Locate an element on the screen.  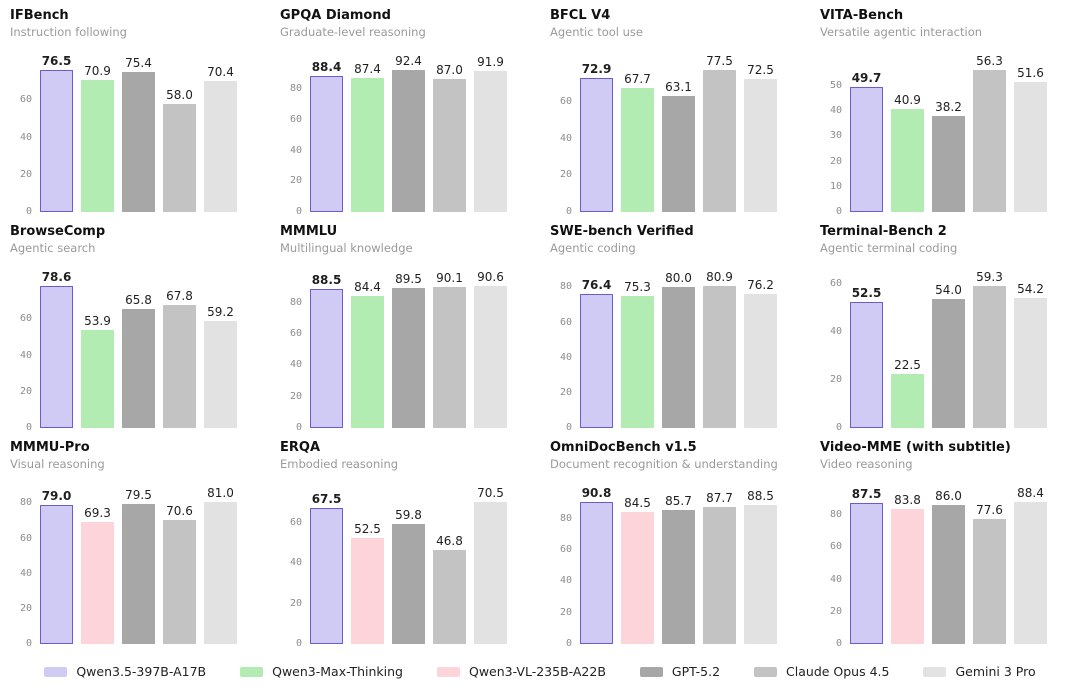
bar-group-gpt-5-2: 65.8 is located at coordinates (138, 360).